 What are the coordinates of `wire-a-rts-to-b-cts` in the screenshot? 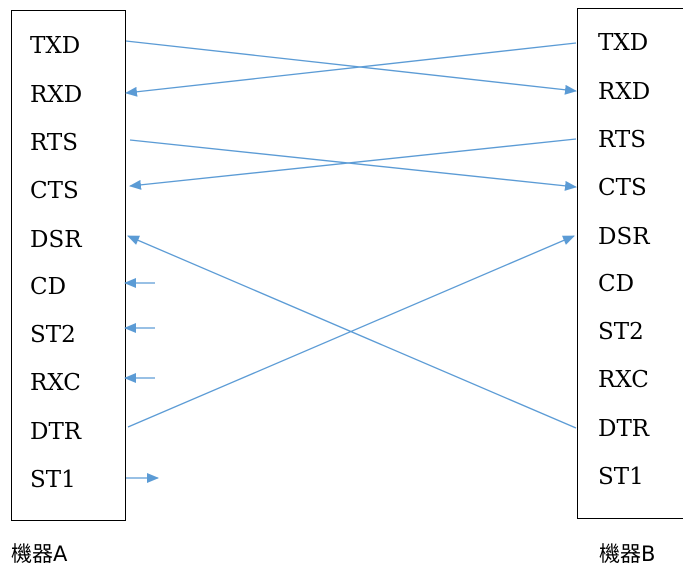 It's located at (353, 165).